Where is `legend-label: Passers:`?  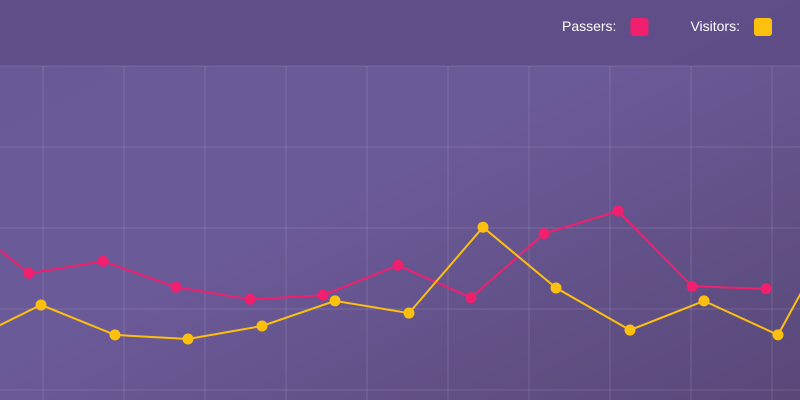
legend-label: Passers: is located at coordinates (589, 26).